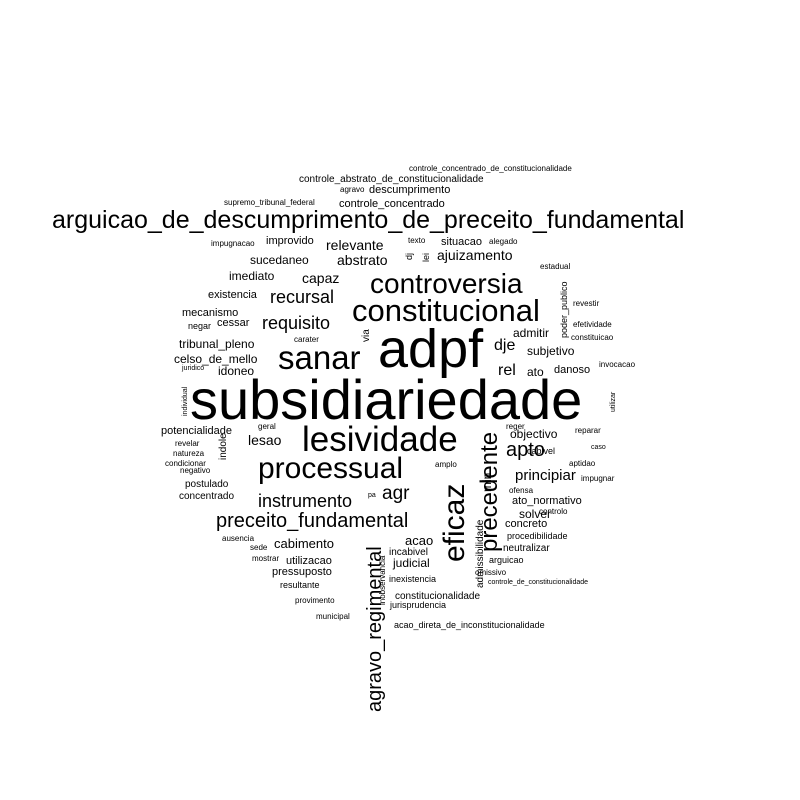 This screenshot has width=800, height=800. Describe the element at coordinates (392, 204) in the screenshot. I see `word-24: controle_concentrado` at that location.